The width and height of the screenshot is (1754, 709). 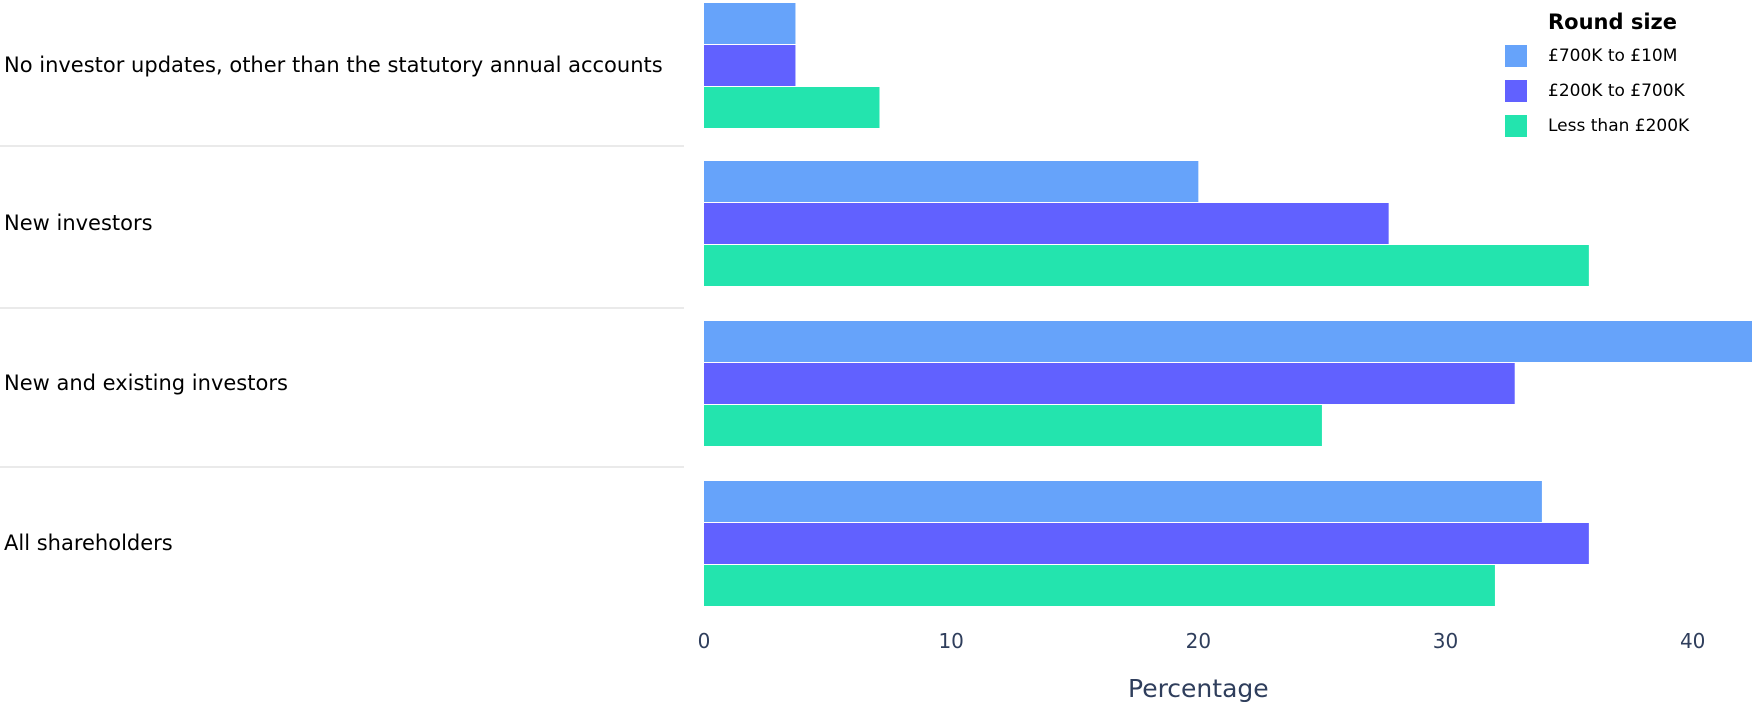 I want to click on x-tick-label: 30, so click(x=1445, y=641).